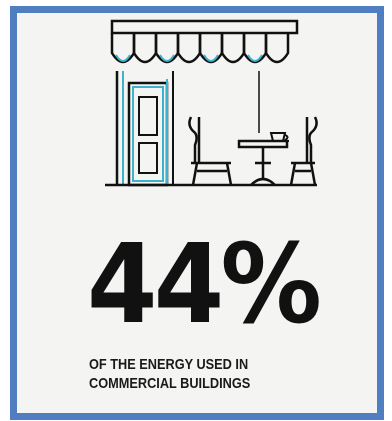  Describe the element at coordinates (169, 364) in the screenshot. I see `caption-line-1: OF THE ENERGY USED IN` at that location.